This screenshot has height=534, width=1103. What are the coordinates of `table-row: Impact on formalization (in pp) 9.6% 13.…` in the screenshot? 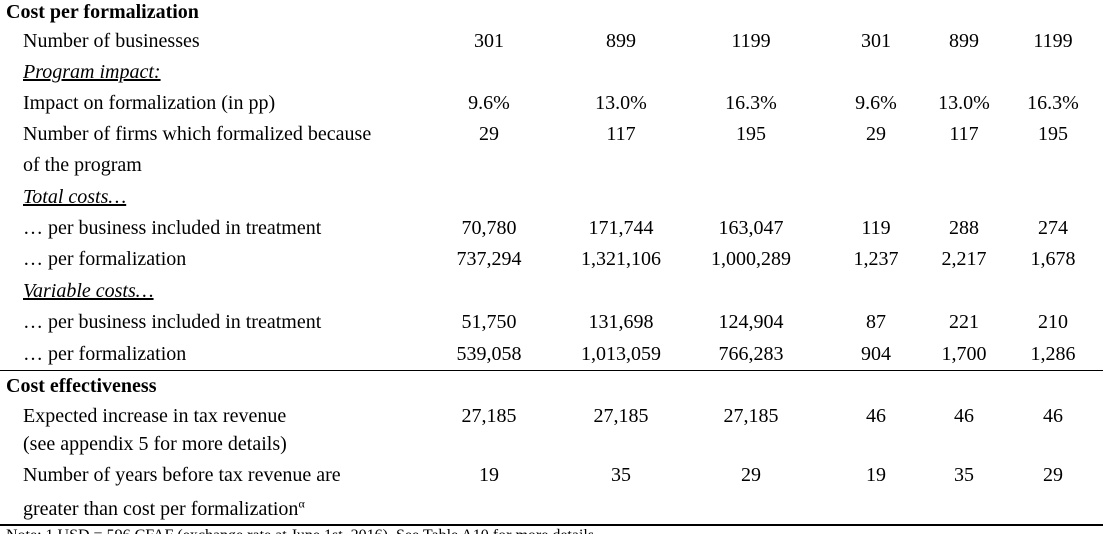 It's located at (551, 103).